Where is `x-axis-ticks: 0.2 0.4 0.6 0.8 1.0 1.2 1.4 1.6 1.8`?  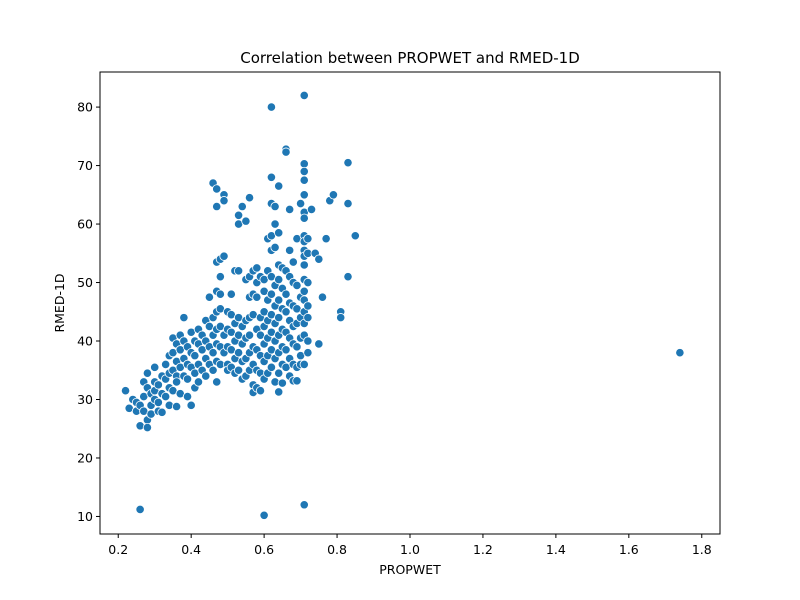
x-axis-ticks: 0.2 0.4 0.6 0.8 1.0 1.2 1.4 1.6 1.8 is located at coordinates (410, 545).